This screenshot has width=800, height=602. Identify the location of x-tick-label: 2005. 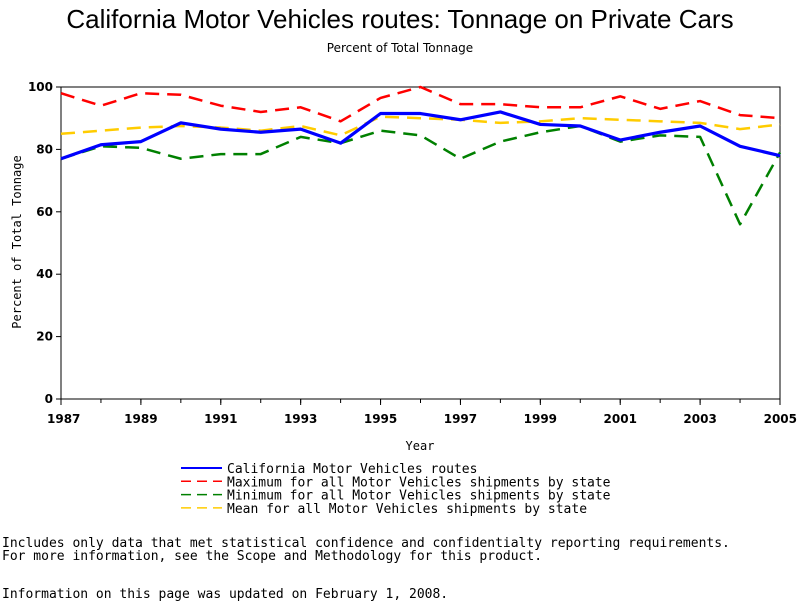
(780, 419).